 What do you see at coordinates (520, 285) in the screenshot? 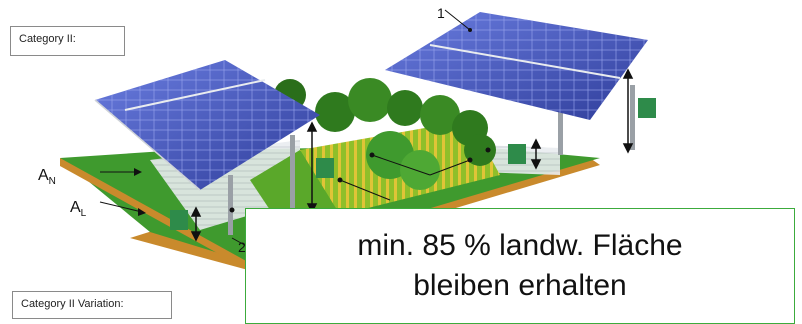
I see `callout-line-2: bleiben erhalten` at bounding box center [520, 285].